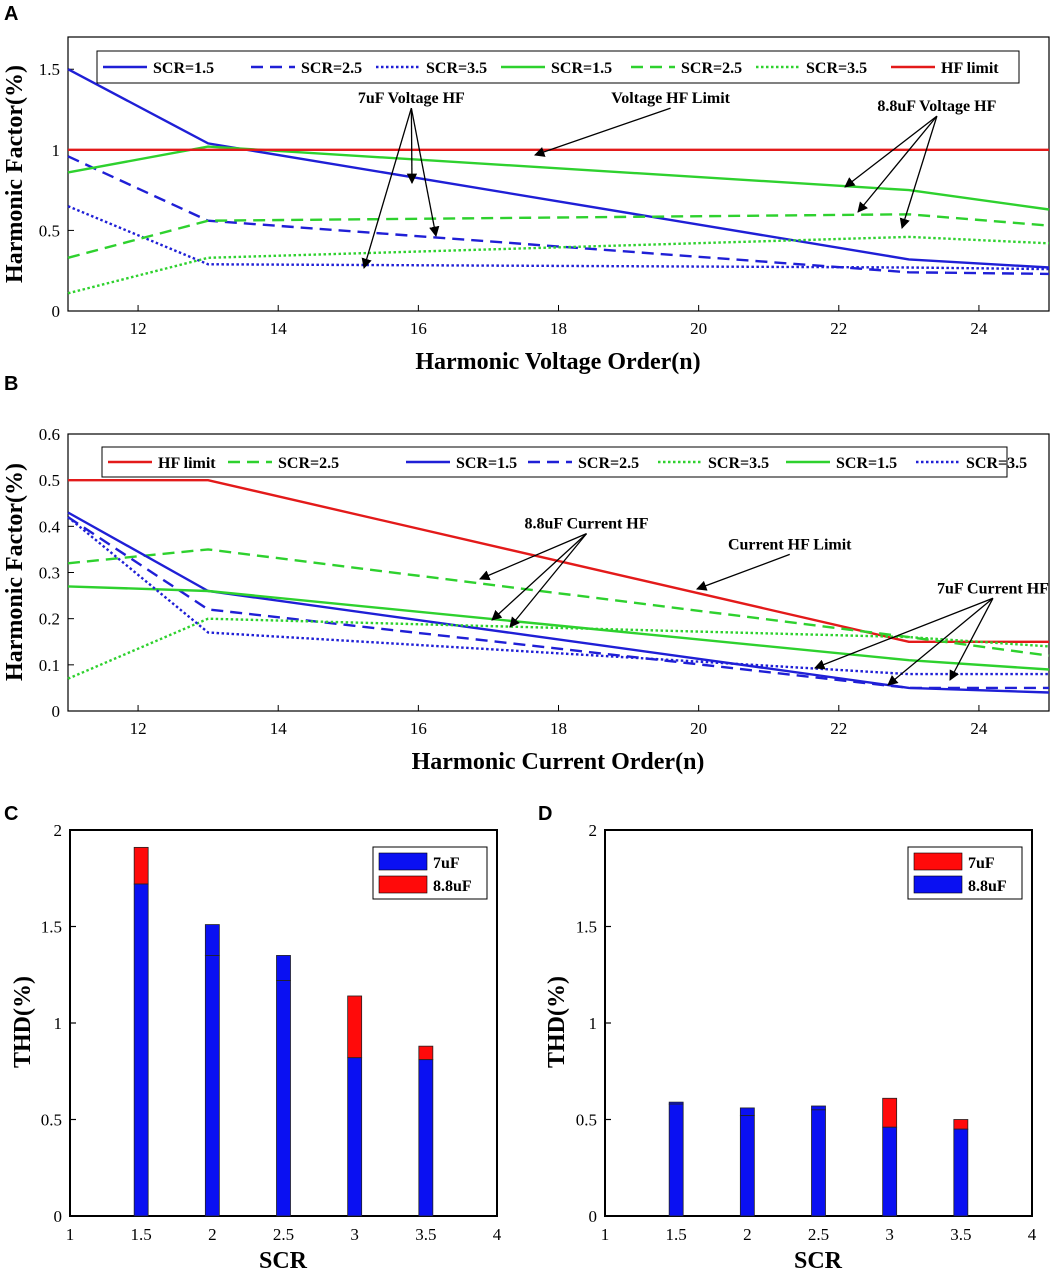  I want to click on panel-letter-c: C, so click(11, 814).